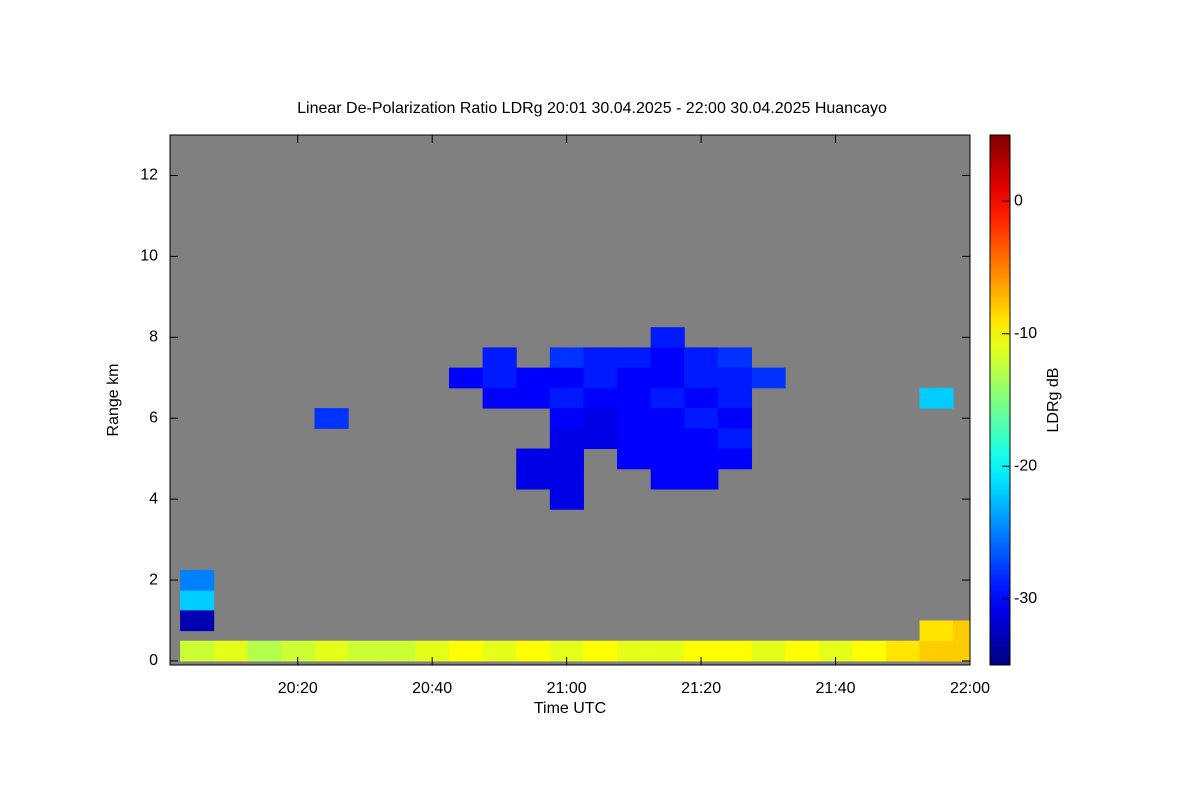  Describe the element at coordinates (1025, 465) in the screenshot. I see `colorbar-tick-label: -20` at that location.